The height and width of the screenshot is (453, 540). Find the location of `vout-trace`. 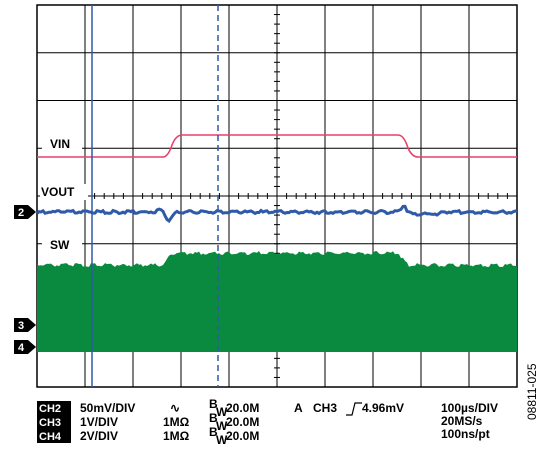

vout-trace is located at coordinates (277, 214).